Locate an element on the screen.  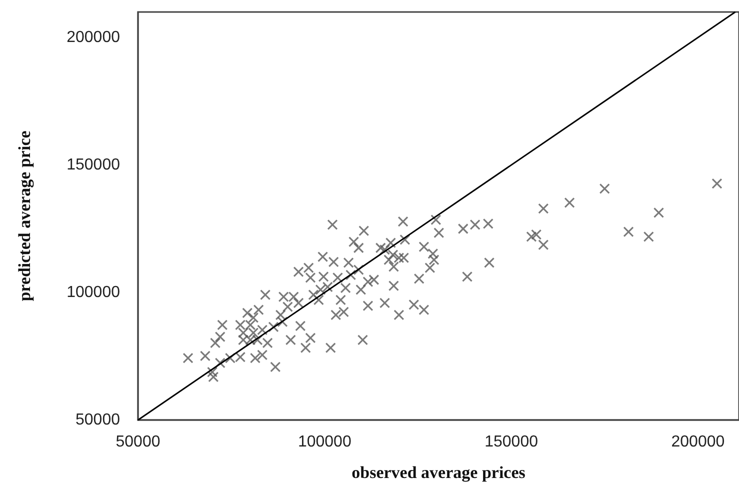
y-tick-label: 50000 is located at coordinates (98, 420).